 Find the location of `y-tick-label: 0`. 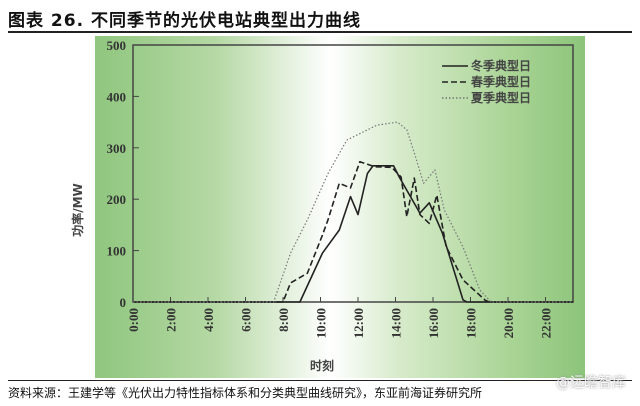

y-tick-label: 0 is located at coordinates (123, 302).